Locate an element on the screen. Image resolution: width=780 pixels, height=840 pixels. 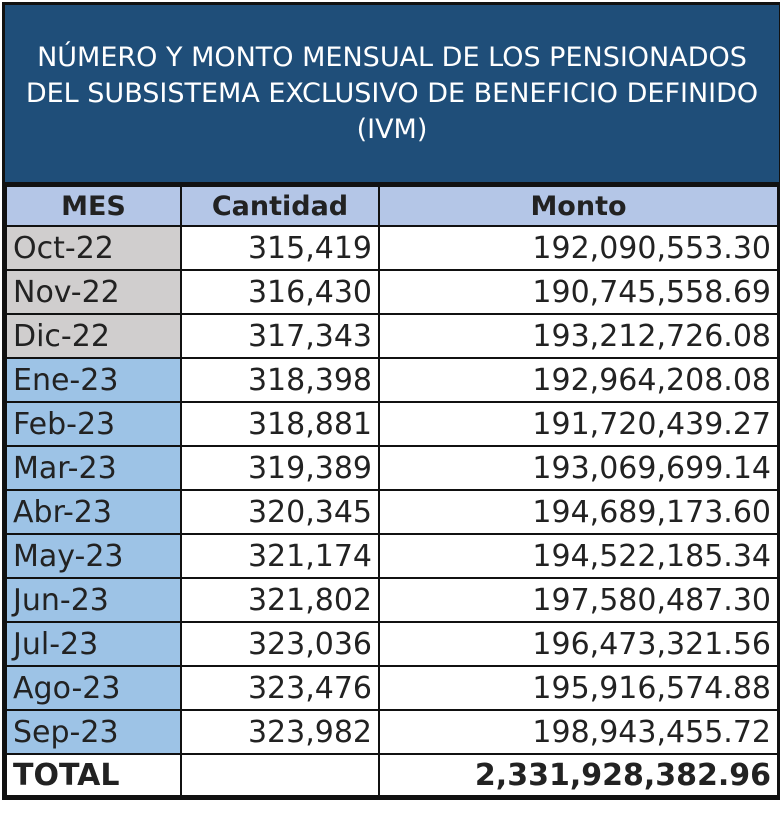
table-row: Sep-23 323,982 198,943,455.72 is located at coordinates (392, 732).